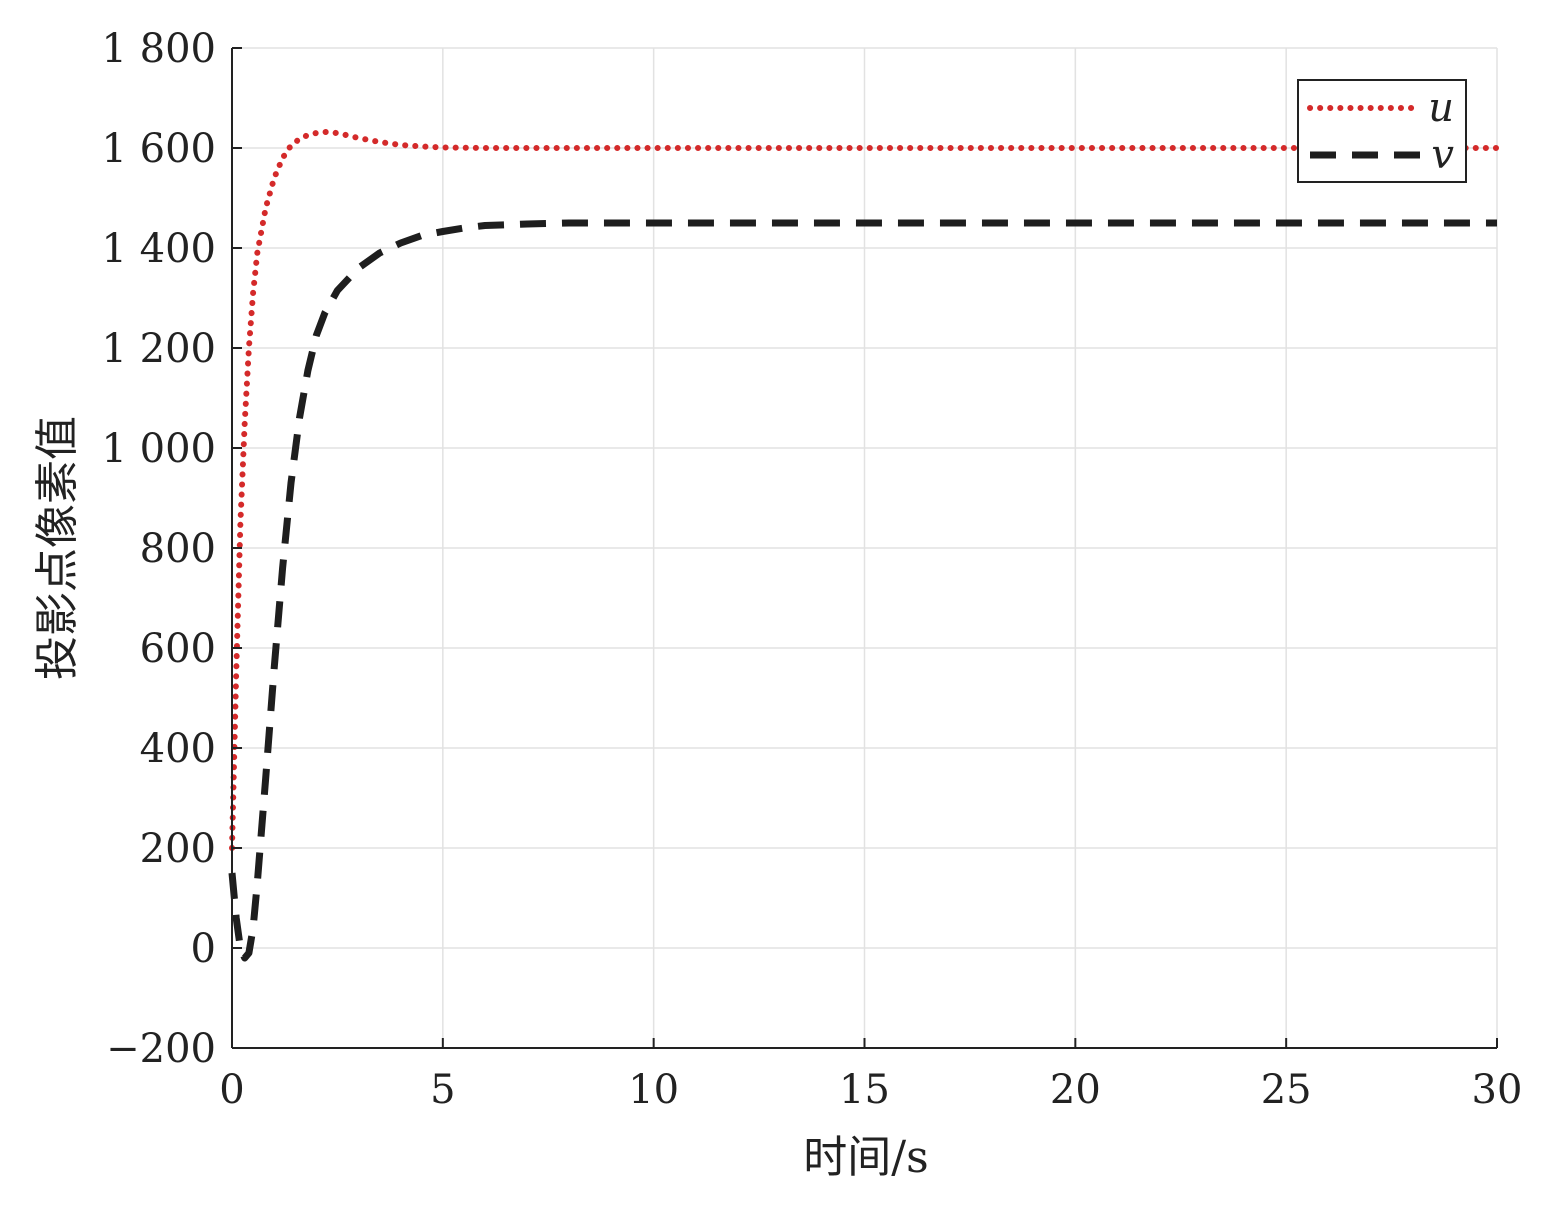 This screenshot has height=1205, width=1554. I want to click on y-tick-label: 800, so click(178, 549).